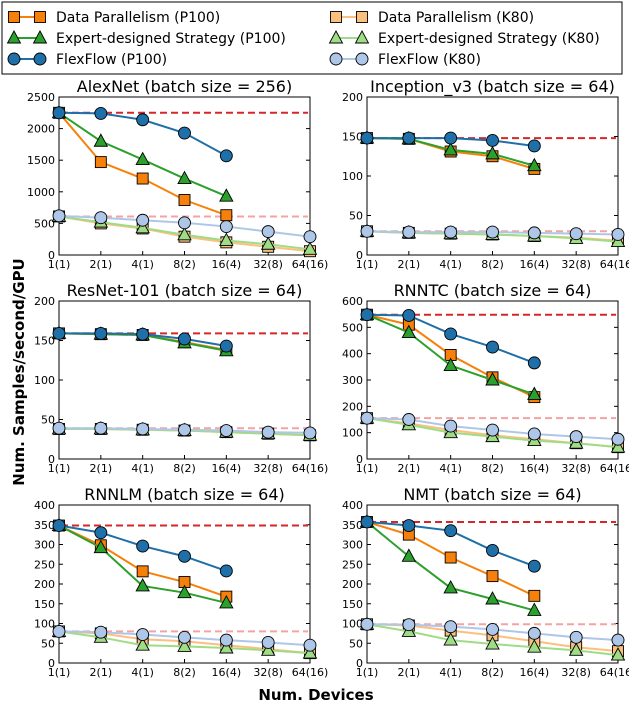 Image resolution: width=629 pixels, height=706 pixels. What do you see at coordinates (111, 60) in the screenshot?
I see `legend-label: FlexFlow (P100)` at bounding box center [111, 60].